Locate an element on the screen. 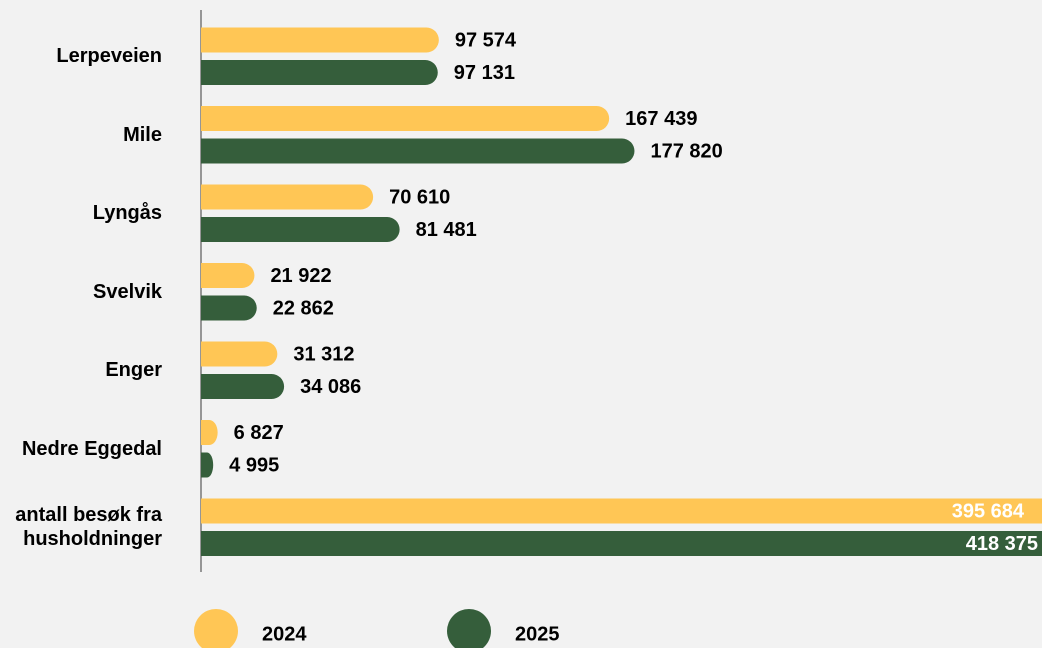 Image resolution: width=1042 pixels, height=648 pixels. legend-label: 2024 is located at coordinates (284, 634).